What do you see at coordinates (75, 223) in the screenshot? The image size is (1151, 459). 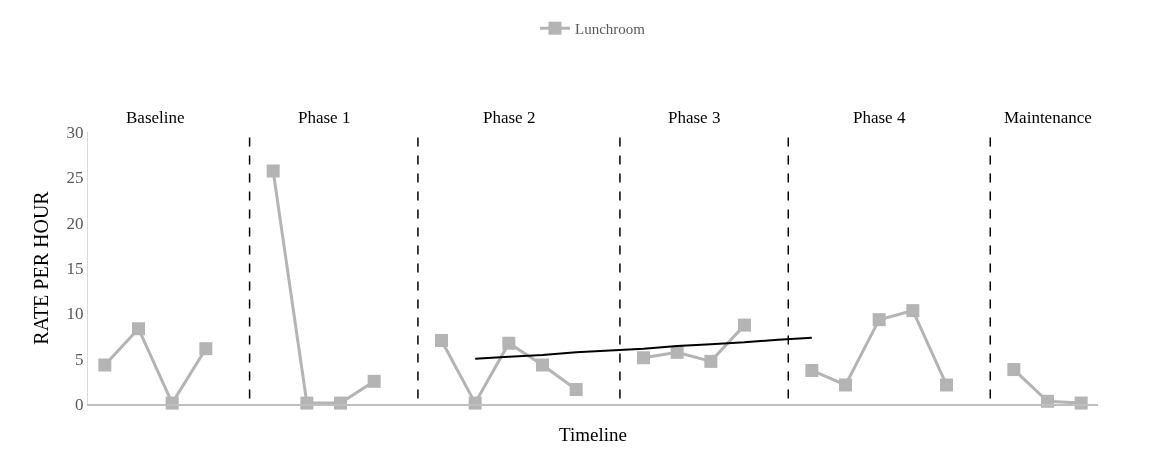 I see `y-tick-label: 20` at bounding box center [75, 223].